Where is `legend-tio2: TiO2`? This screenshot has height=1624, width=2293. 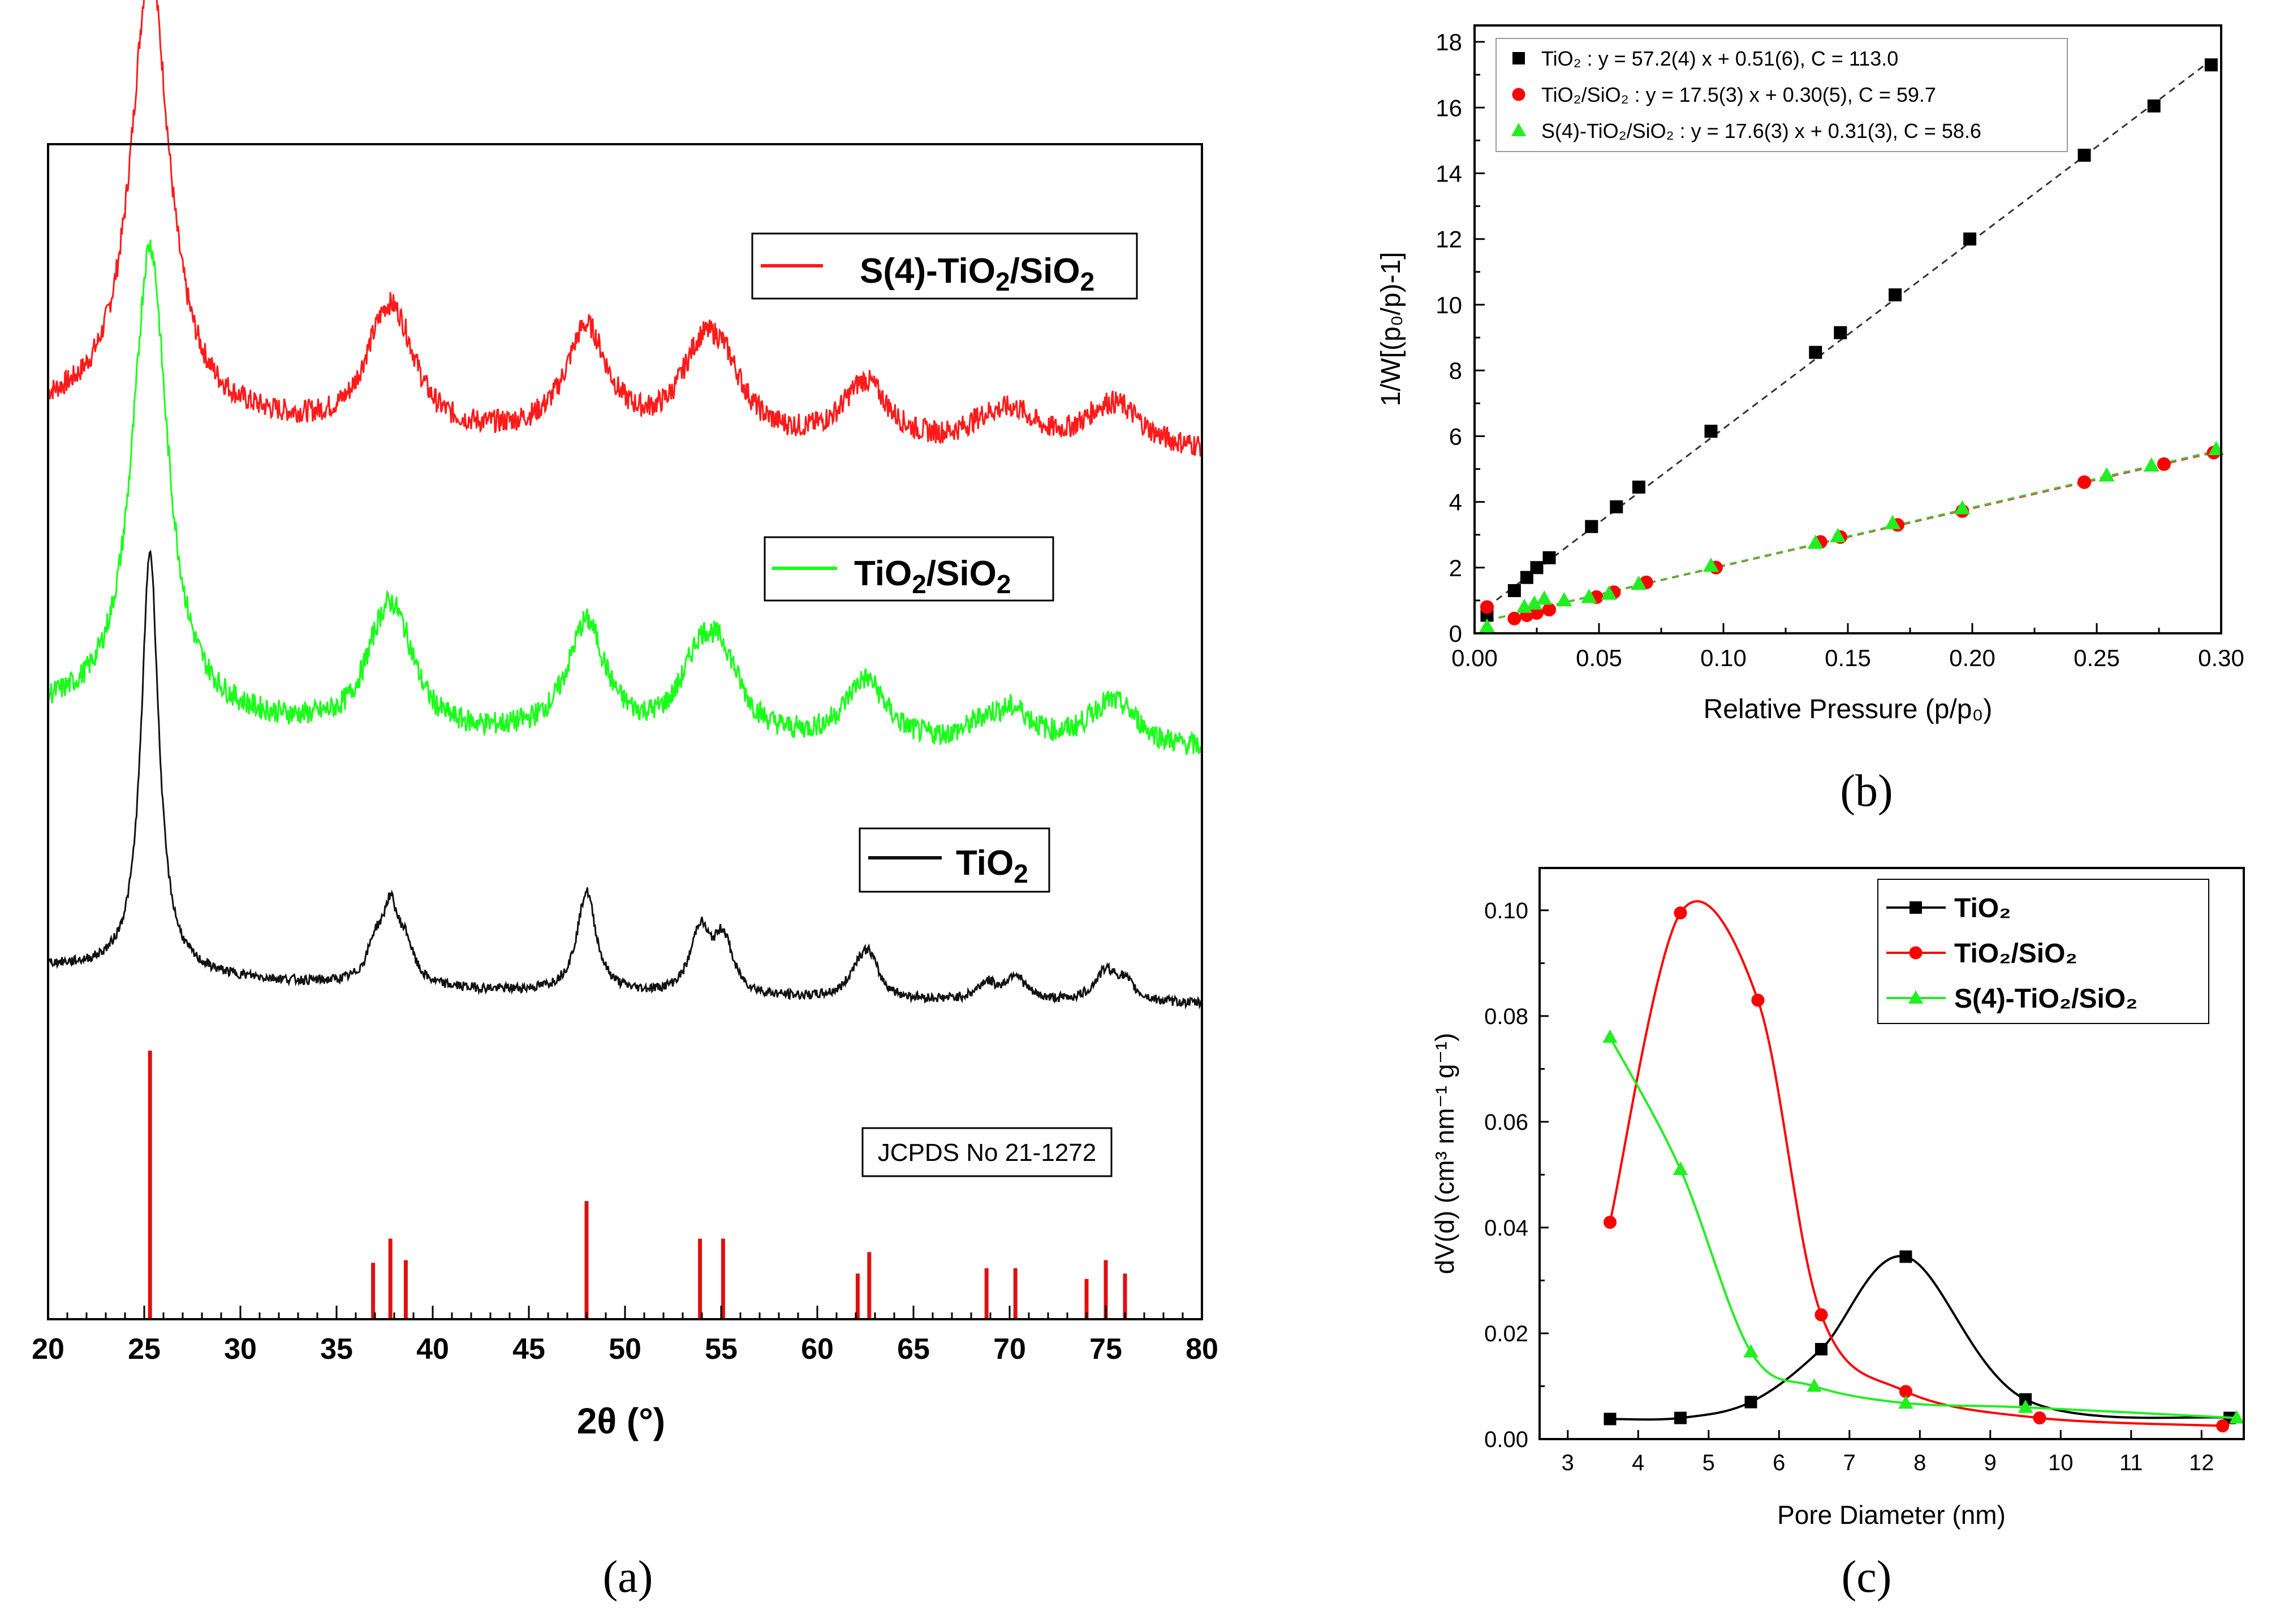 legend-tio2: TiO2 is located at coordinates (955, 860).